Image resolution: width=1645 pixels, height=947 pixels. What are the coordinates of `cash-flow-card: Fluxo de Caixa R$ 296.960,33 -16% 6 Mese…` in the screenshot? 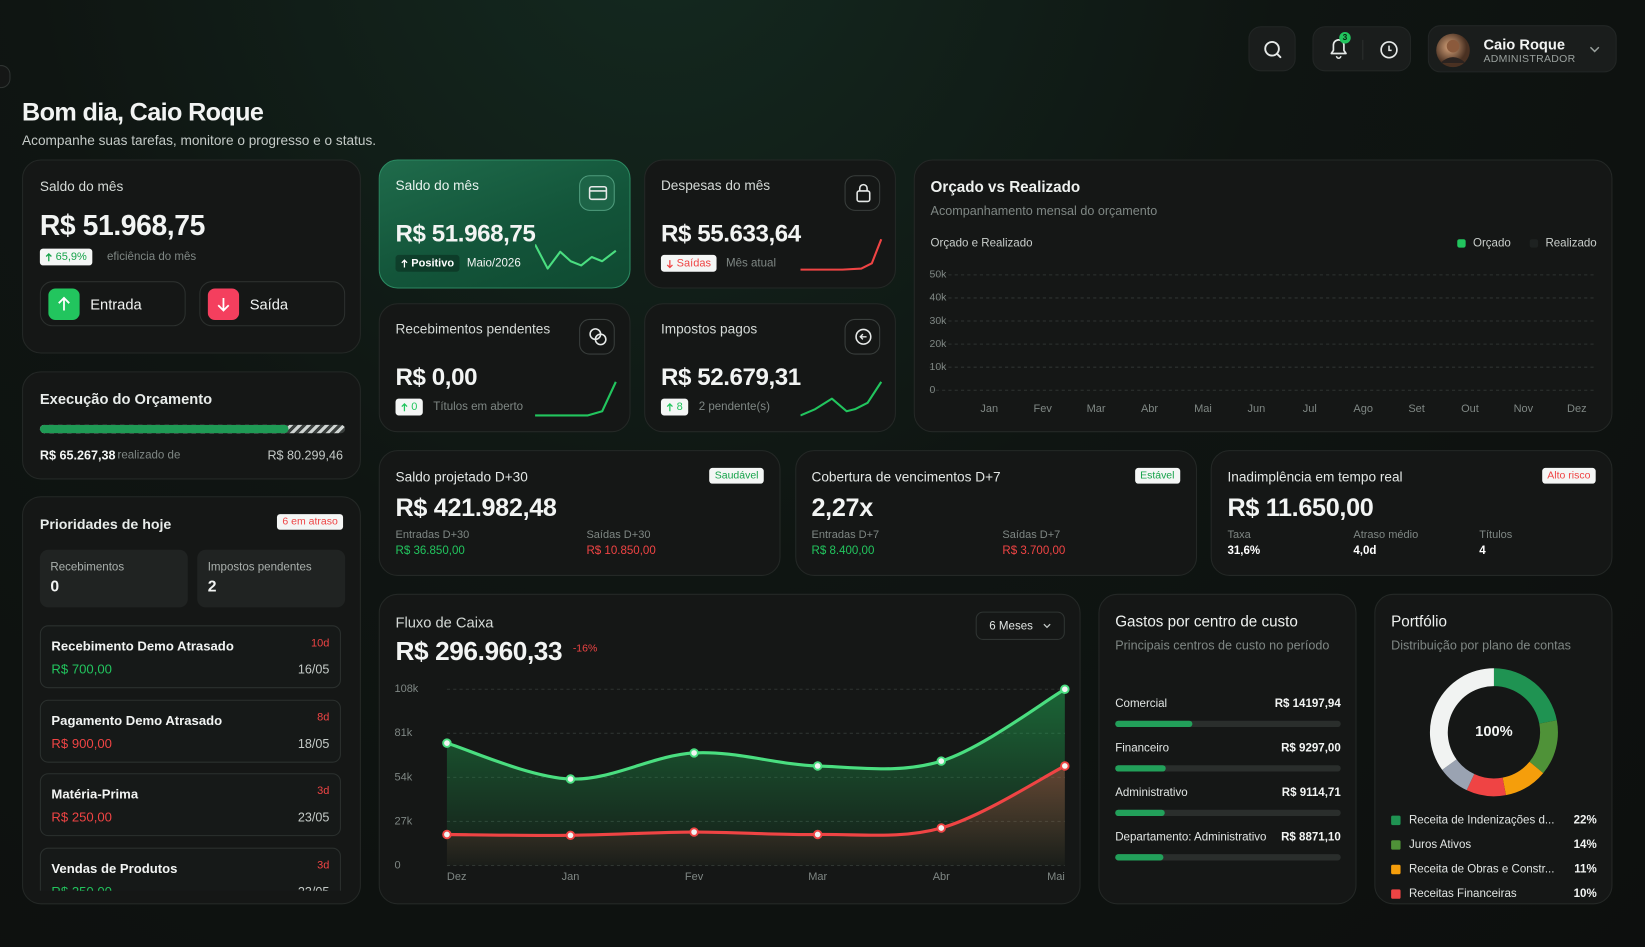 It's located at (729, 749).